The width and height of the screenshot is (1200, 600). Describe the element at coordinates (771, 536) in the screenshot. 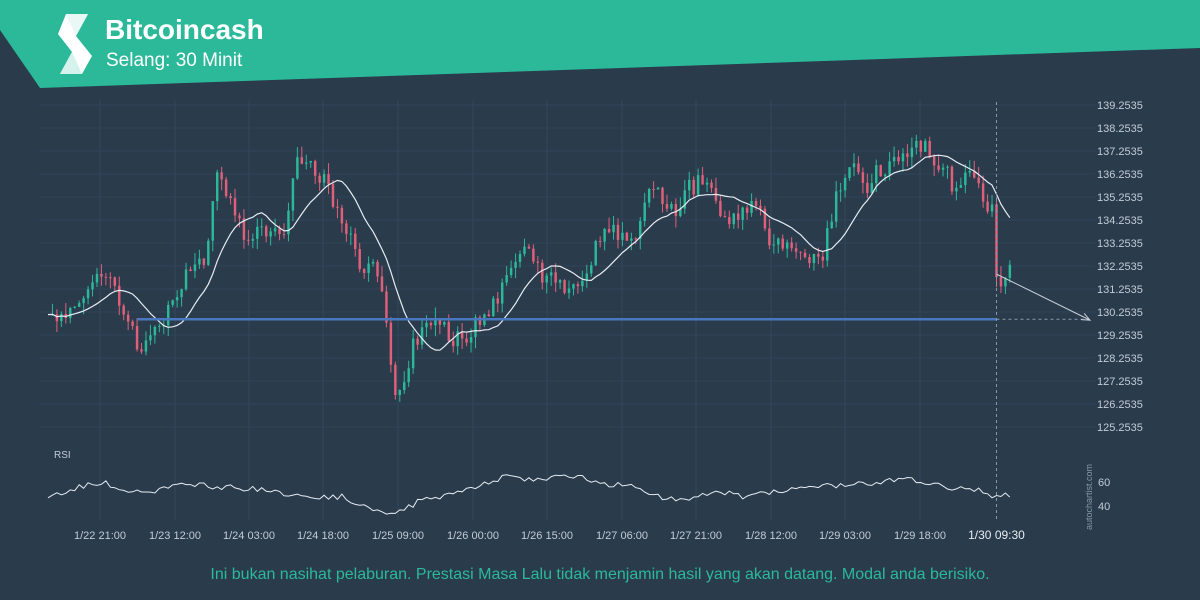

I see `time-tick-label: 1/28 12:00` at that location.